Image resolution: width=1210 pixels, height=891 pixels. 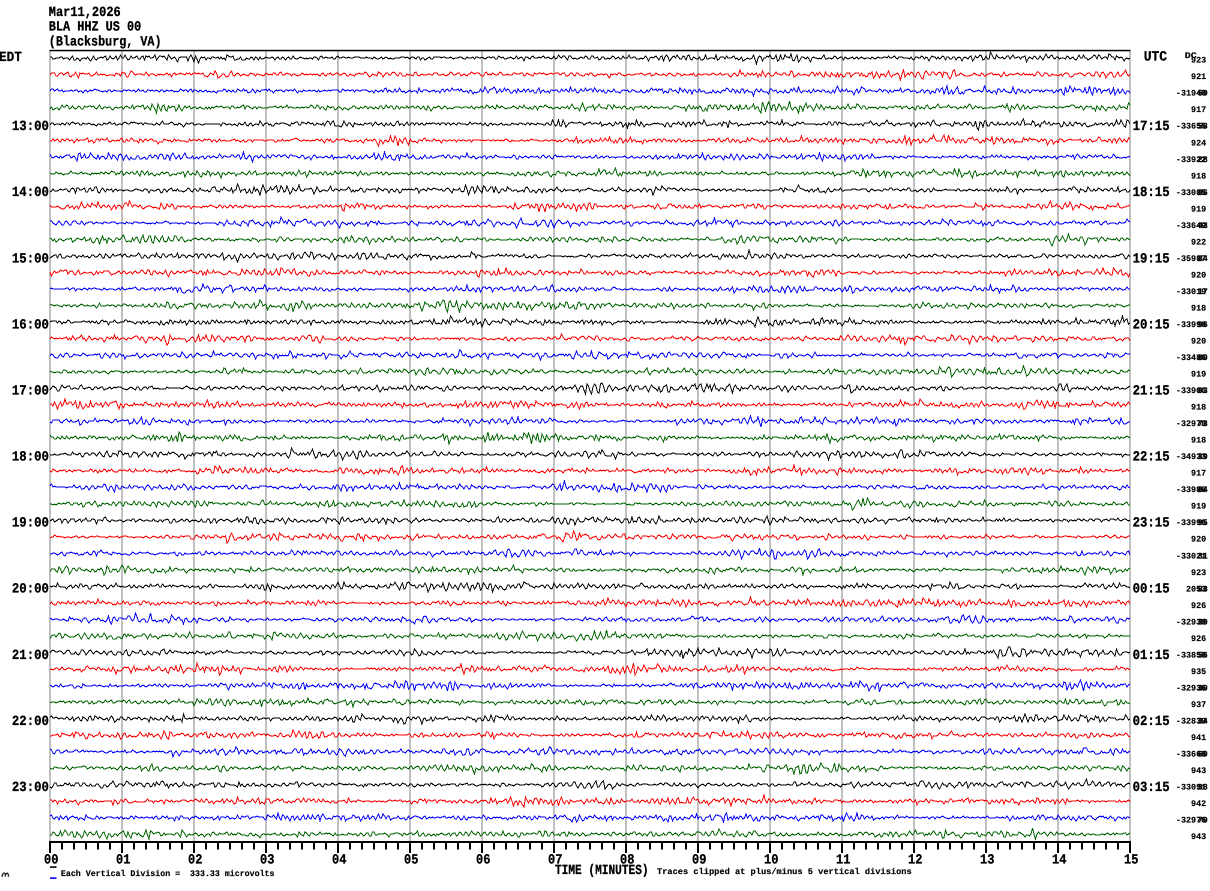 What do you see at coordinates (1151, 524) in the screenshot?
I see `svg-text: 23:15` at bounding box center [1151, 524].